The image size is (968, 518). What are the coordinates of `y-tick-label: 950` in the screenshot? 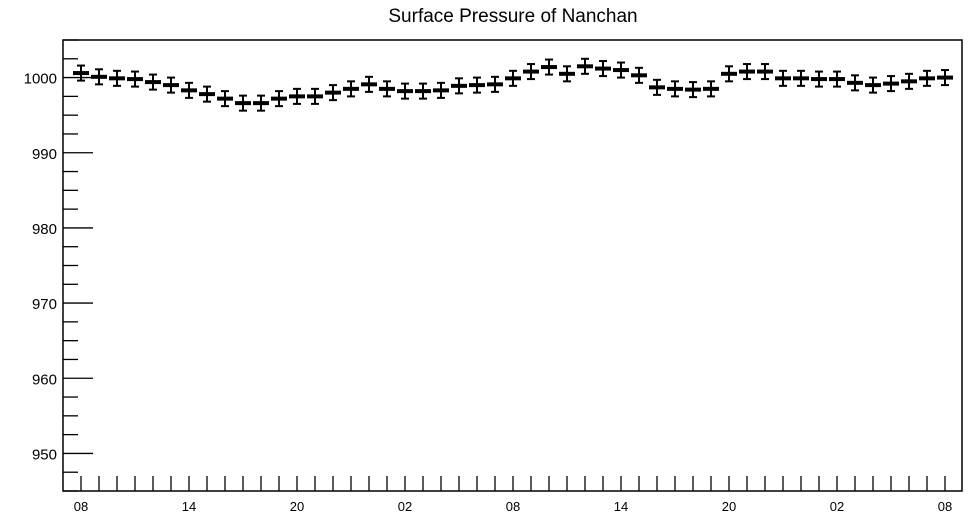 It's located at (44, 454).